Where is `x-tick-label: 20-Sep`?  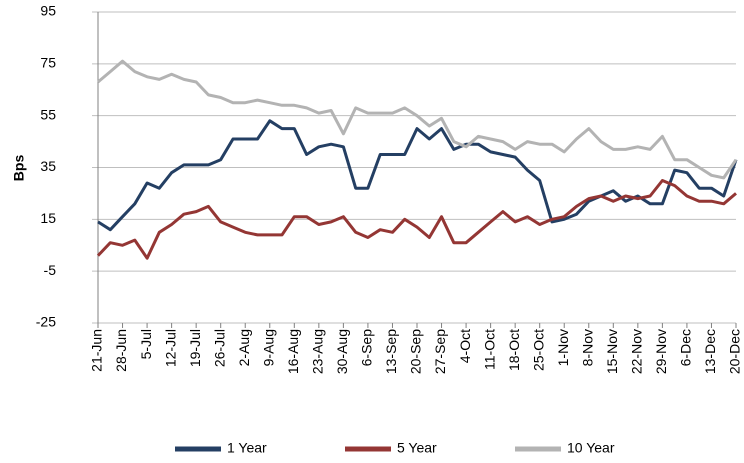
x-tick-label: 20-Sep is located at coordinates (416, 351).